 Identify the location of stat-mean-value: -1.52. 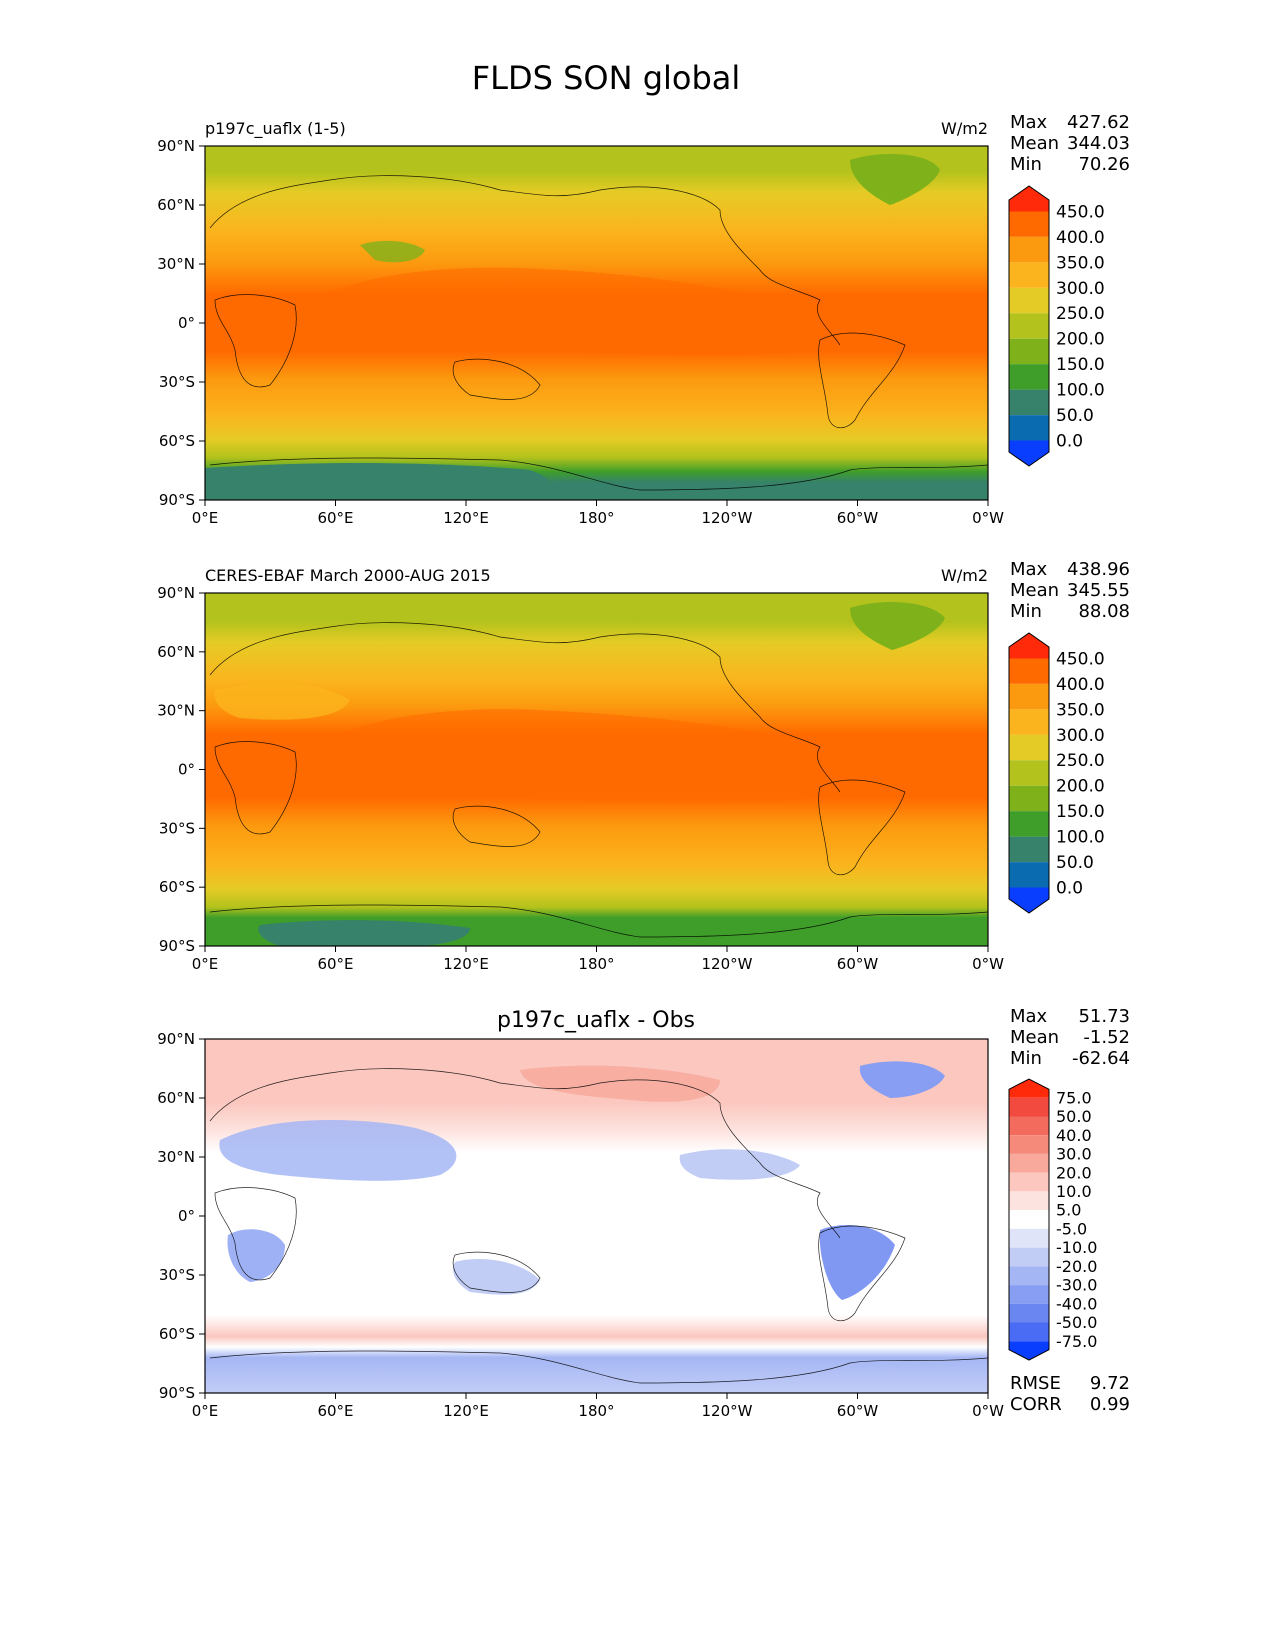
(1106, 1037).